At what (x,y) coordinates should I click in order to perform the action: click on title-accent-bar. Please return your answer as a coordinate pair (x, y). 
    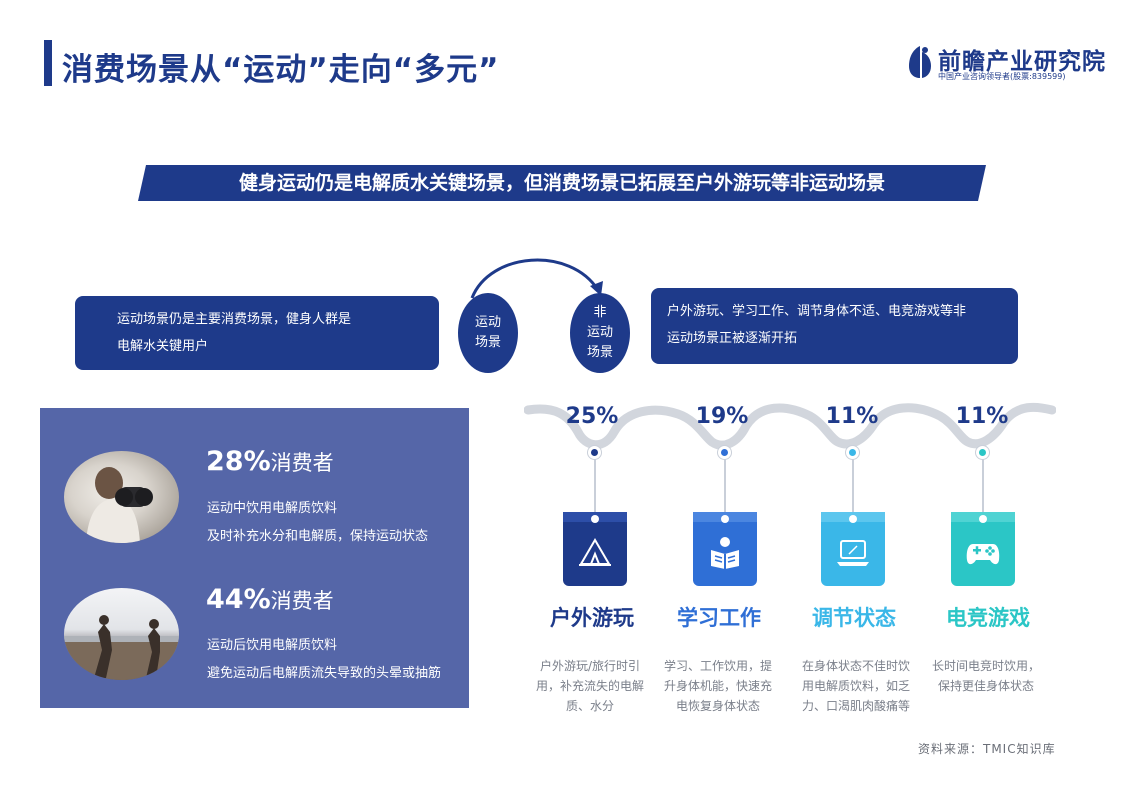
    Looking at the image, I should click on (48, 63).